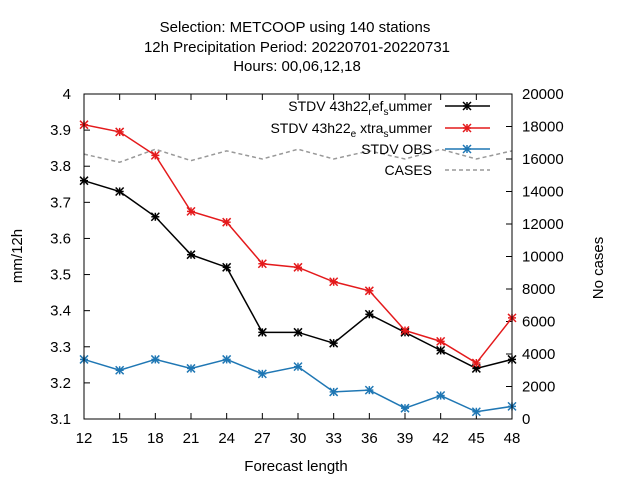 The height and width of the screenshot is (480, 640). I want to click on y2-tick-label: 6000, so click(538, 322).